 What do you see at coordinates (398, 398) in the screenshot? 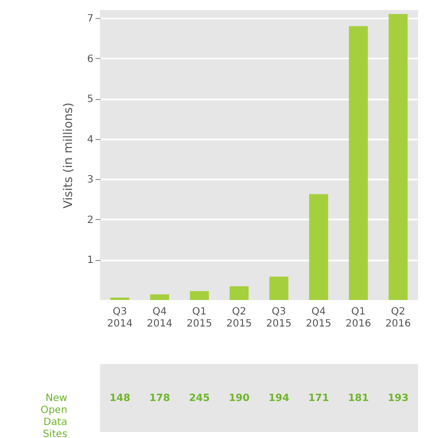
I see `data-label: 193` at bounding box center [398, 398].